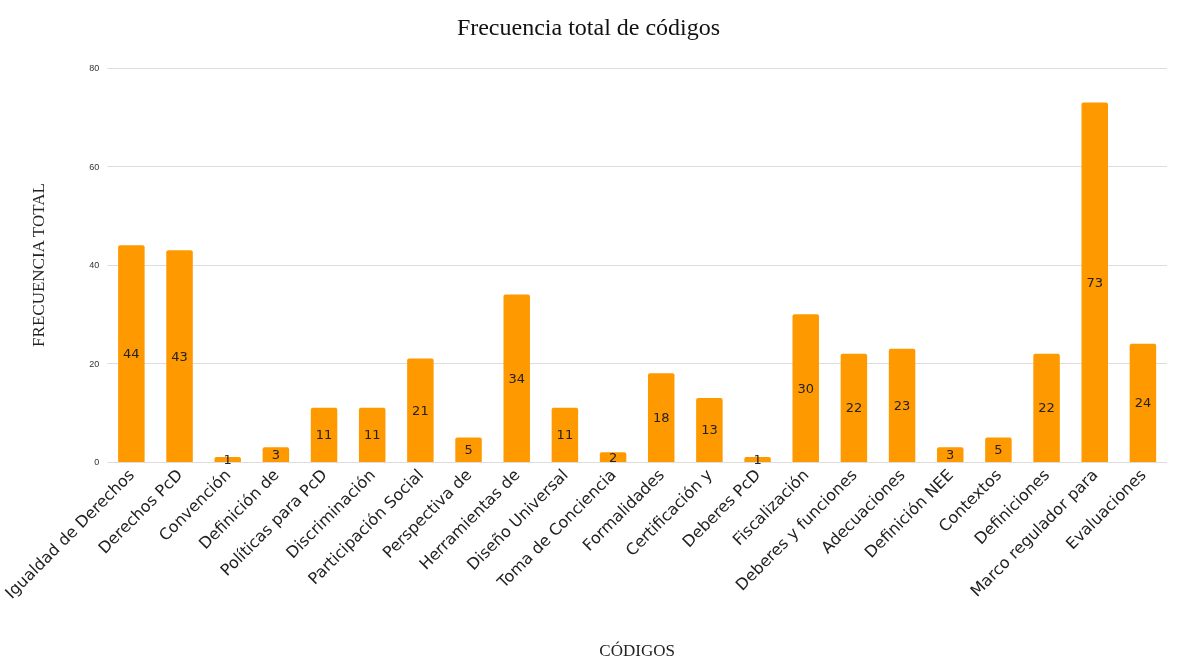 Image resolution: width=1177 pixels, height=664 pixels. I want to click on data-label: 2, so click(613, 457).